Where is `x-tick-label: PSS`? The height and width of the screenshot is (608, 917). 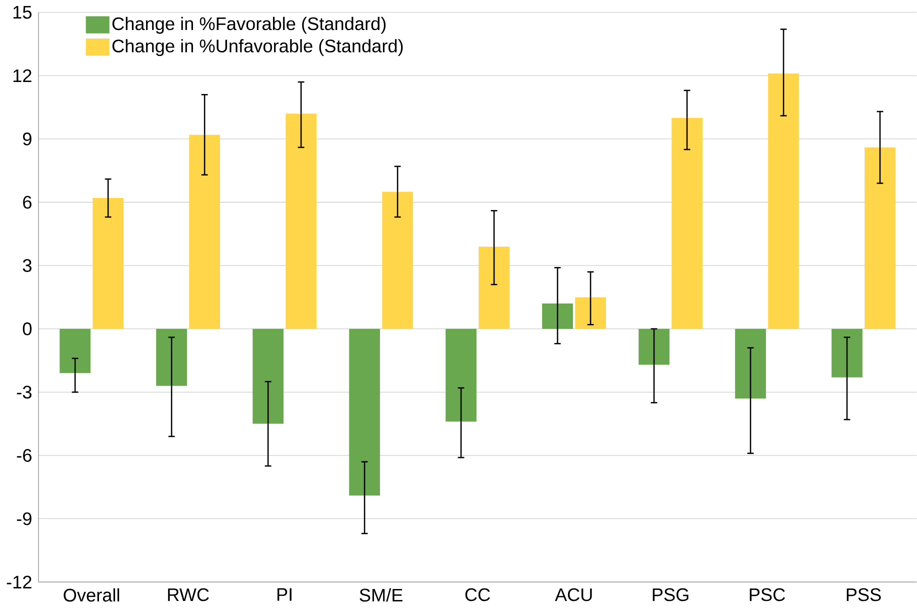 x-tick-label: PSS is located at coordinates (863, 595).